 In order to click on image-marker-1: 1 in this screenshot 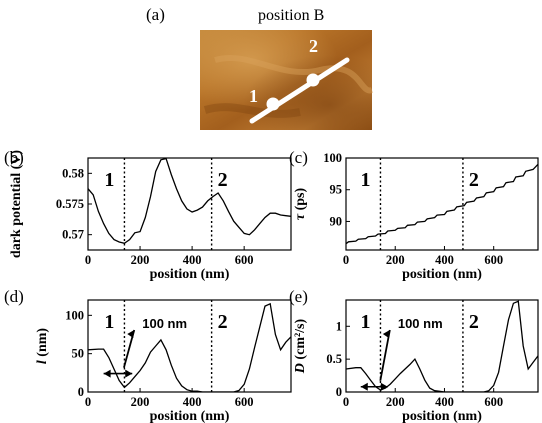, I will do `click(253, 96)`.